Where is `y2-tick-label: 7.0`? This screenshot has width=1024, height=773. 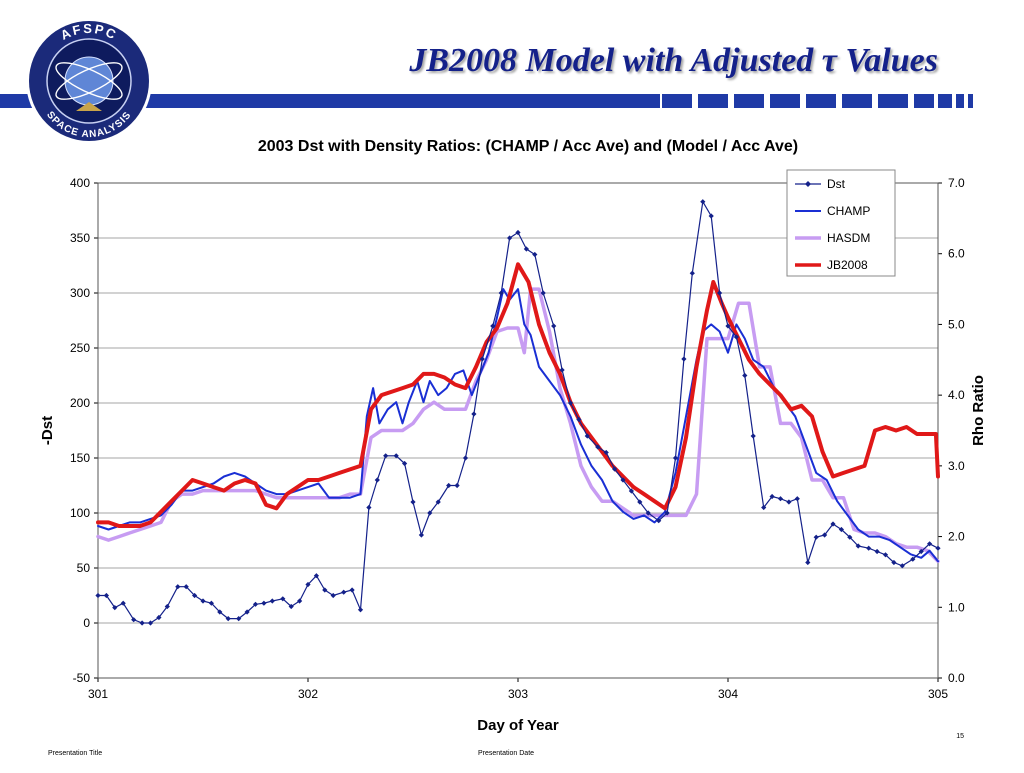
y2-tick-label: 7.0 is located at coordinates (956, 183).